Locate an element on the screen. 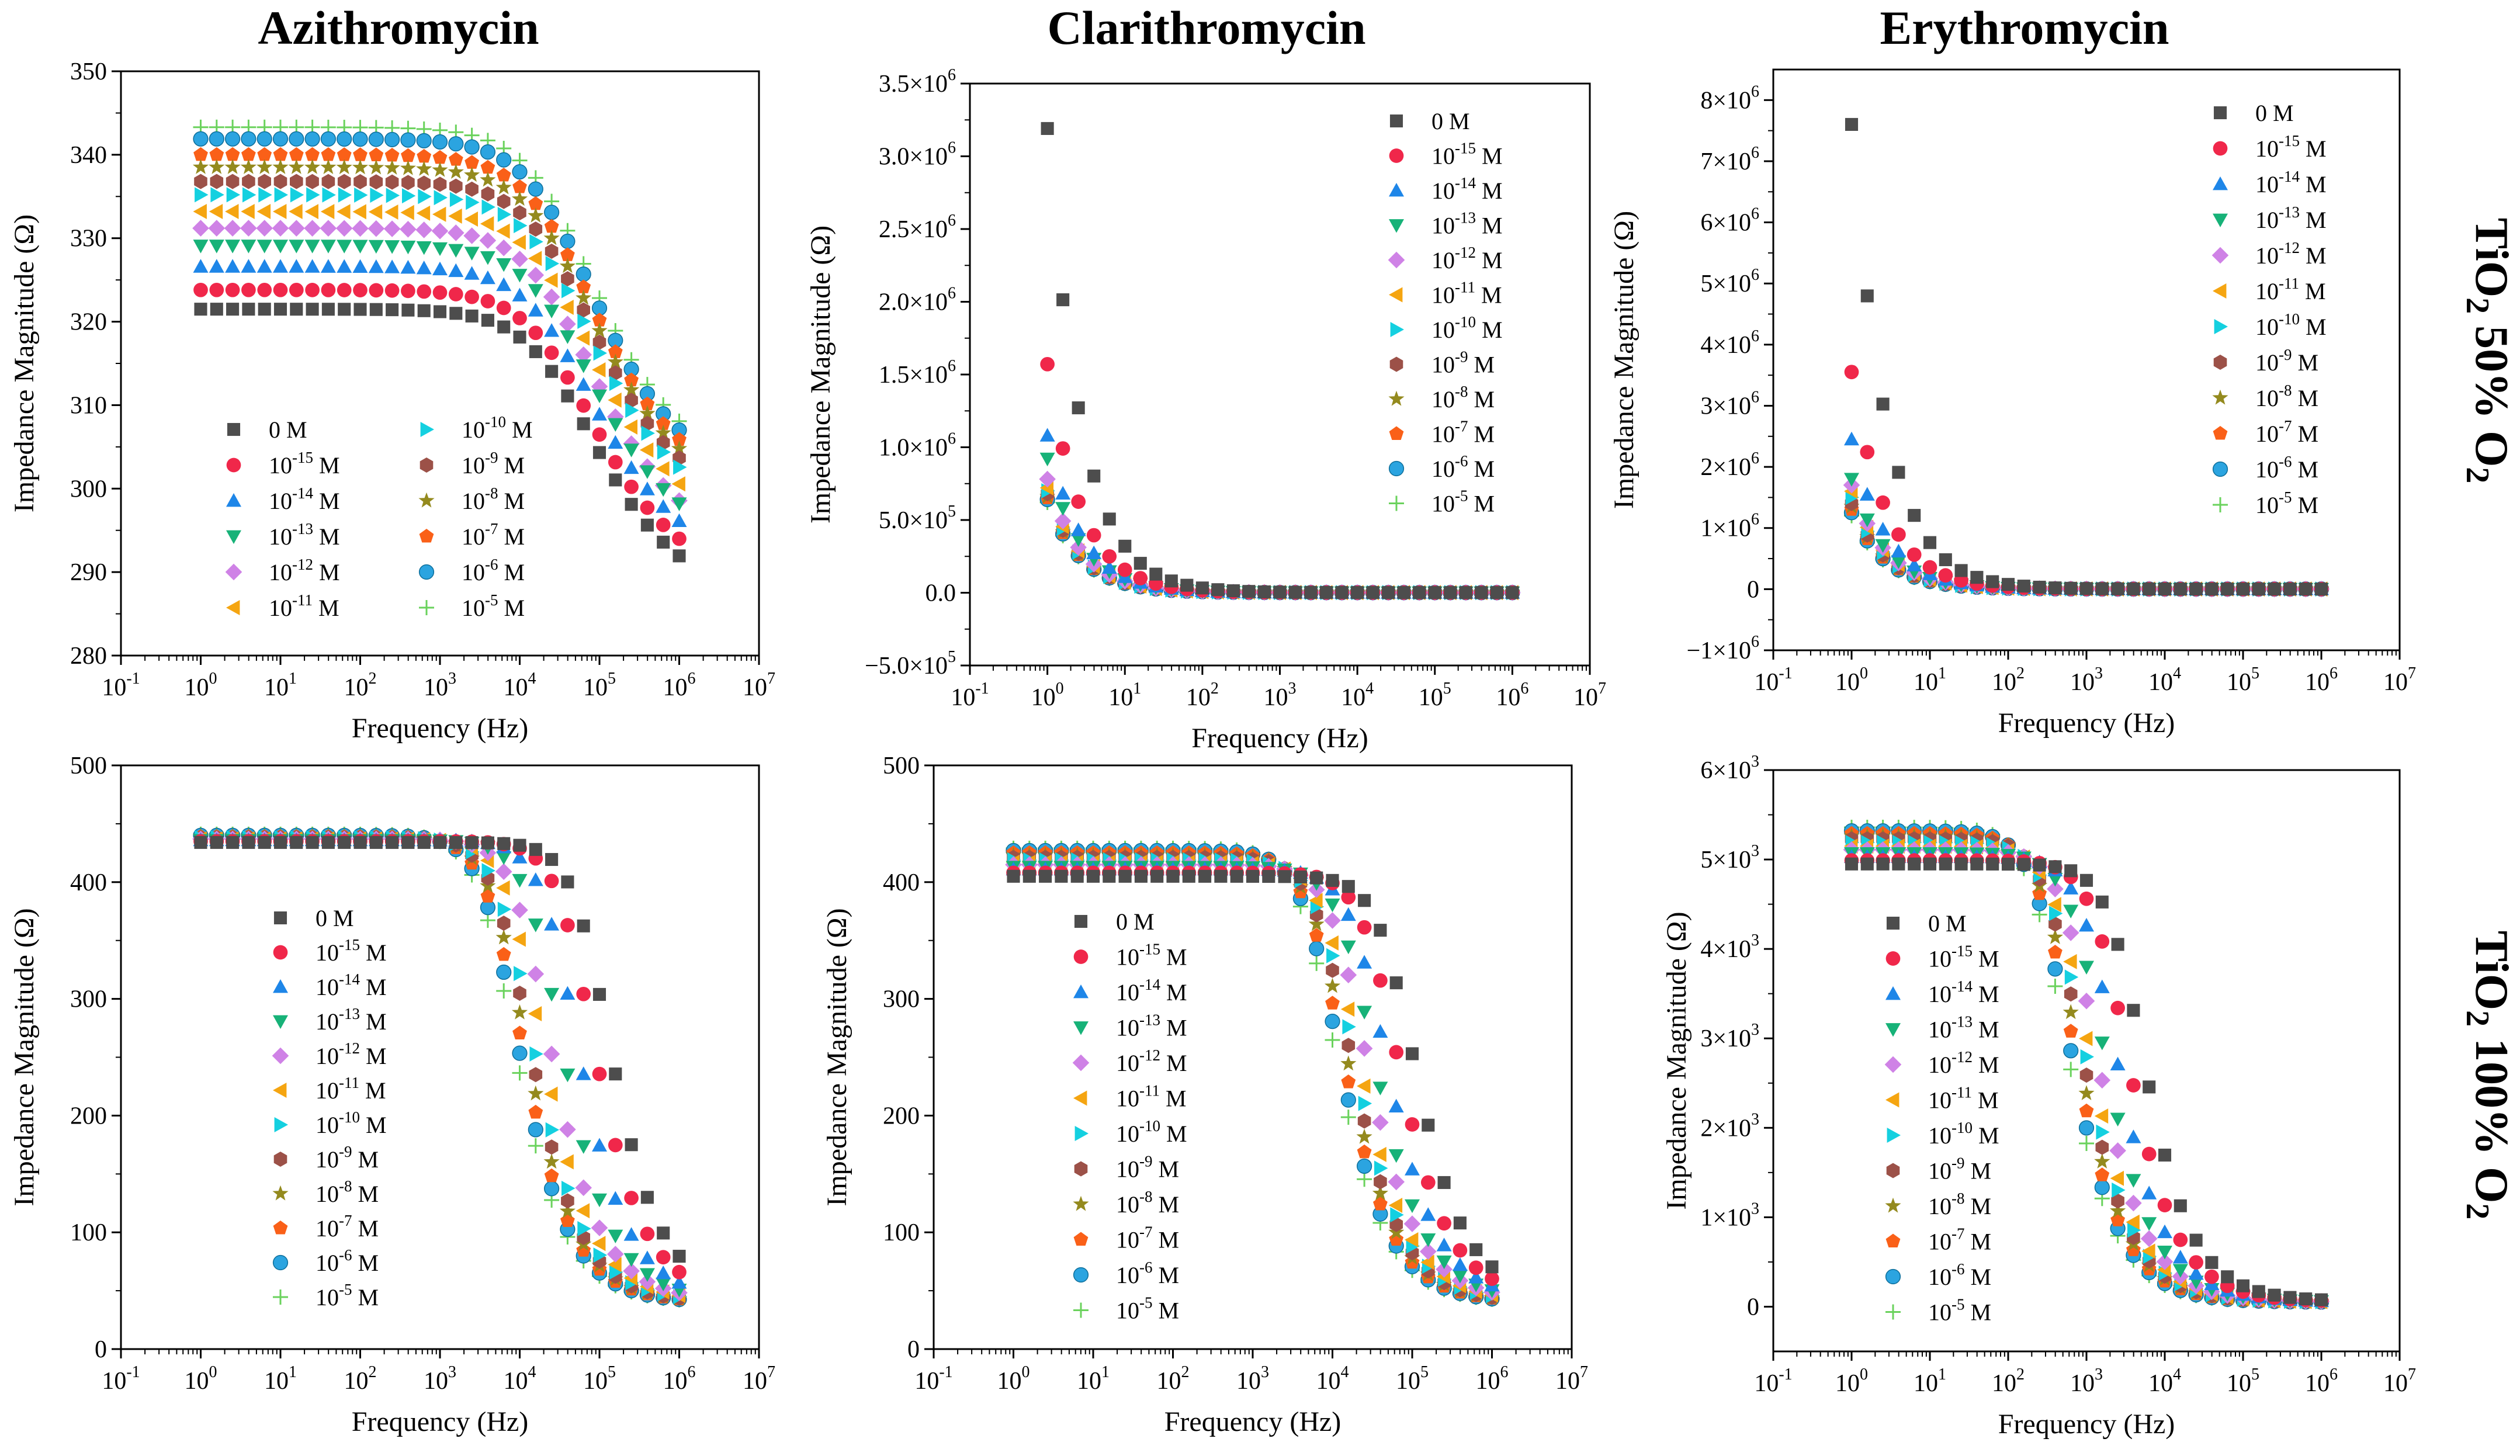  y-tick-label: 400 is located at coordinates (89, 882).